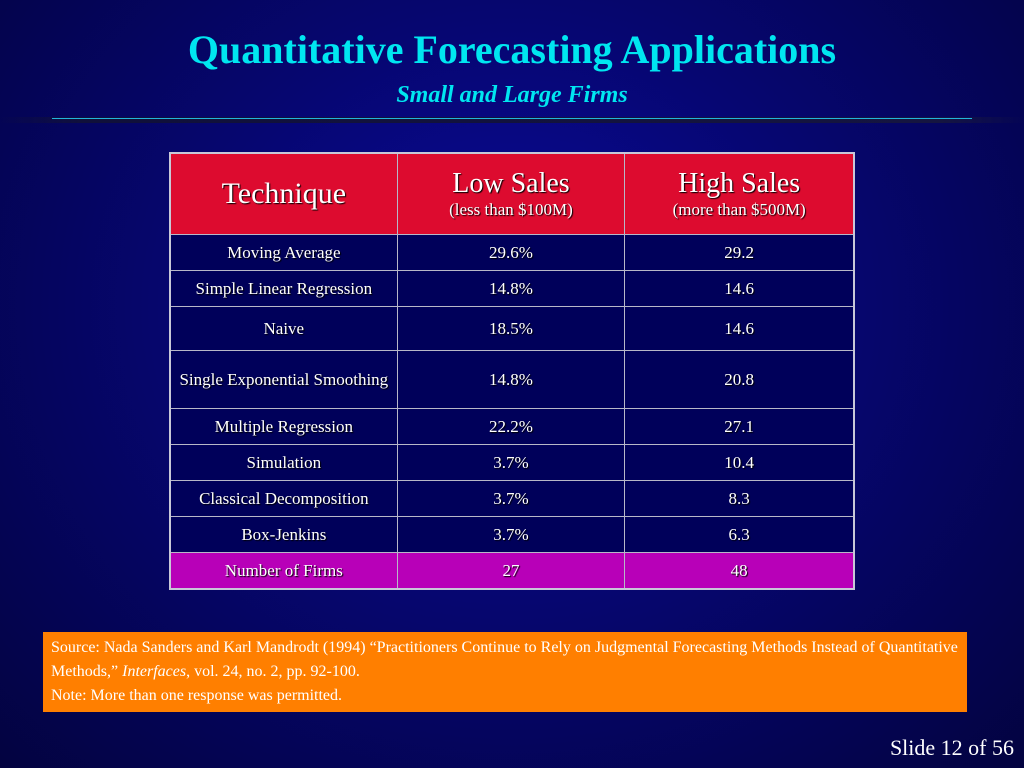  I want to click on table-row: Naive 18.5% 14.6, so click(512, 328).